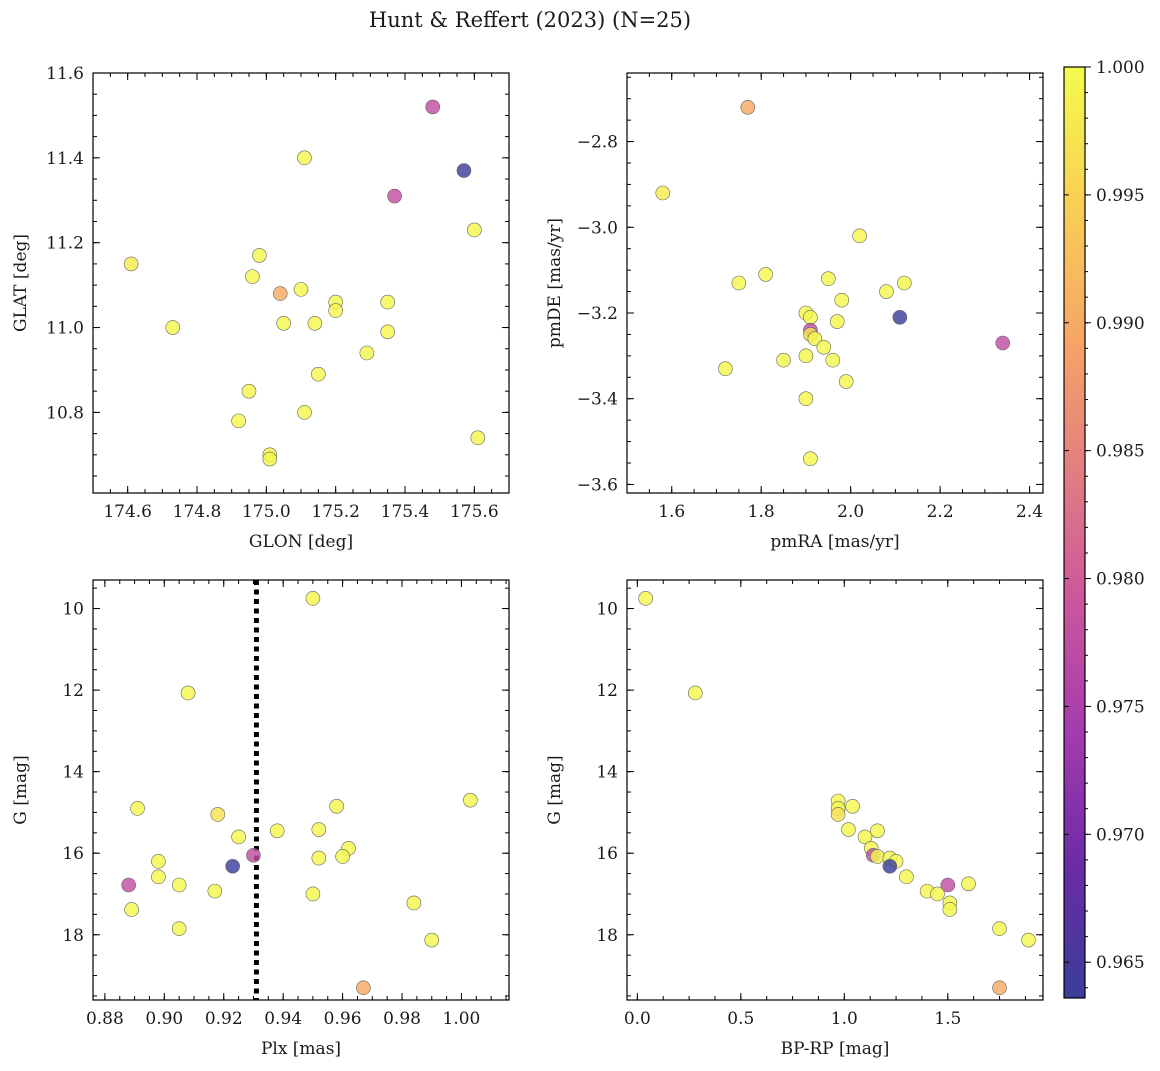 Image resolution: width=1160 pixels, height=1071 pixels. I want to click on colorbar-tick-label: 0.970, so click(1120, 835).